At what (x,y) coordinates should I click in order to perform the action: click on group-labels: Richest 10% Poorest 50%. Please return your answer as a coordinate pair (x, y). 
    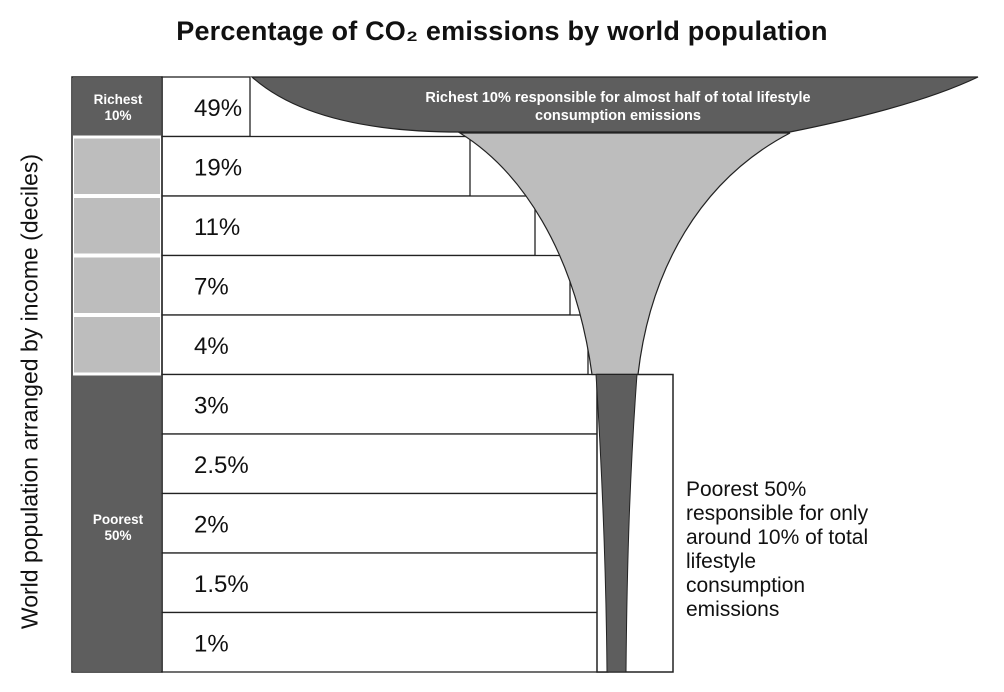
    Looking at the image, I should click on (118, 317).